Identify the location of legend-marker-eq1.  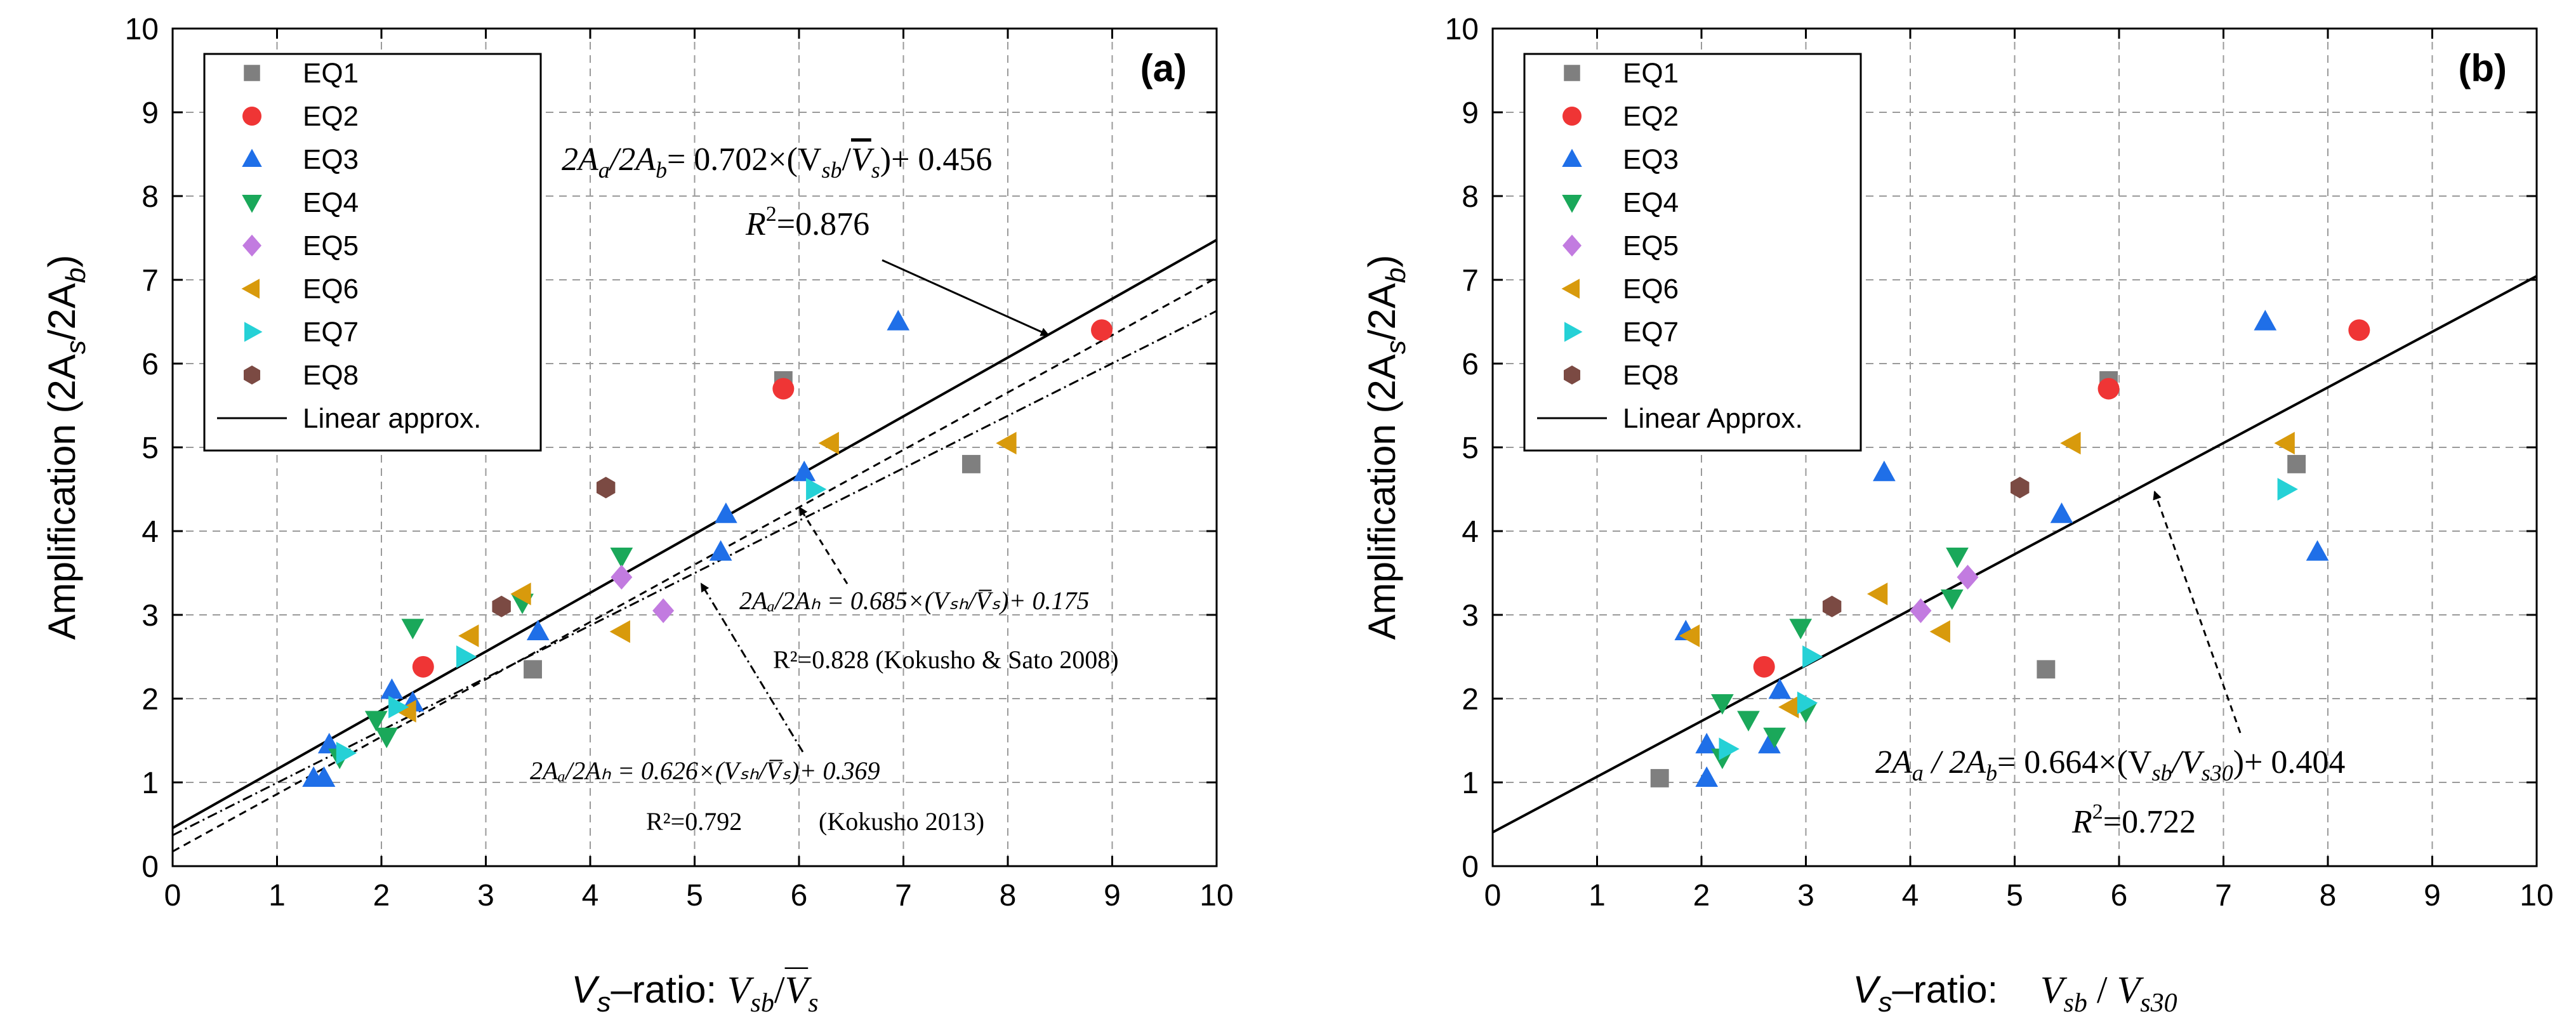
(1572, 73).